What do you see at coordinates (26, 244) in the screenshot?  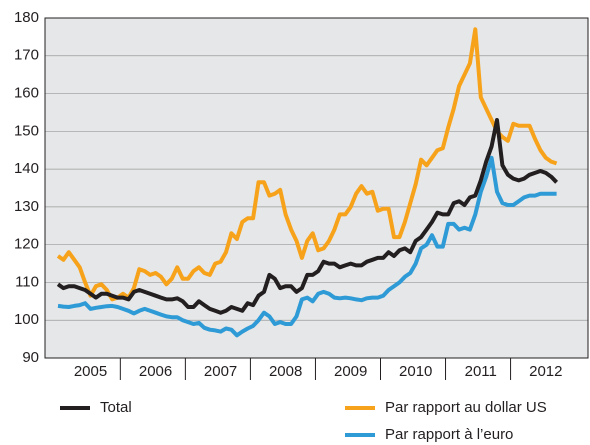 I see `y-tick-label: 120` at bounding box center [26, 244].